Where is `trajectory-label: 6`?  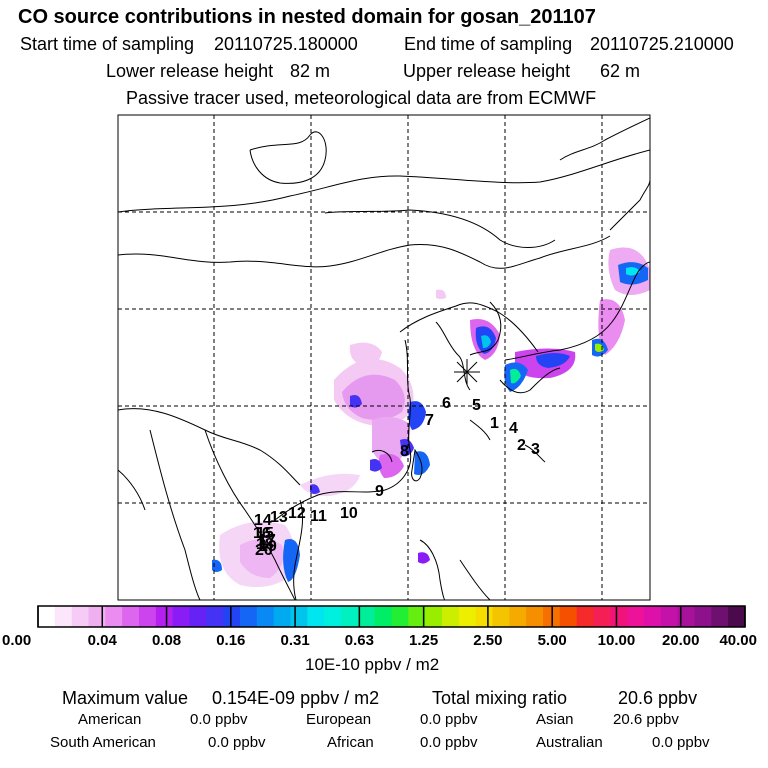
trajectory-label: 6 is located at coordinates (446, 403).